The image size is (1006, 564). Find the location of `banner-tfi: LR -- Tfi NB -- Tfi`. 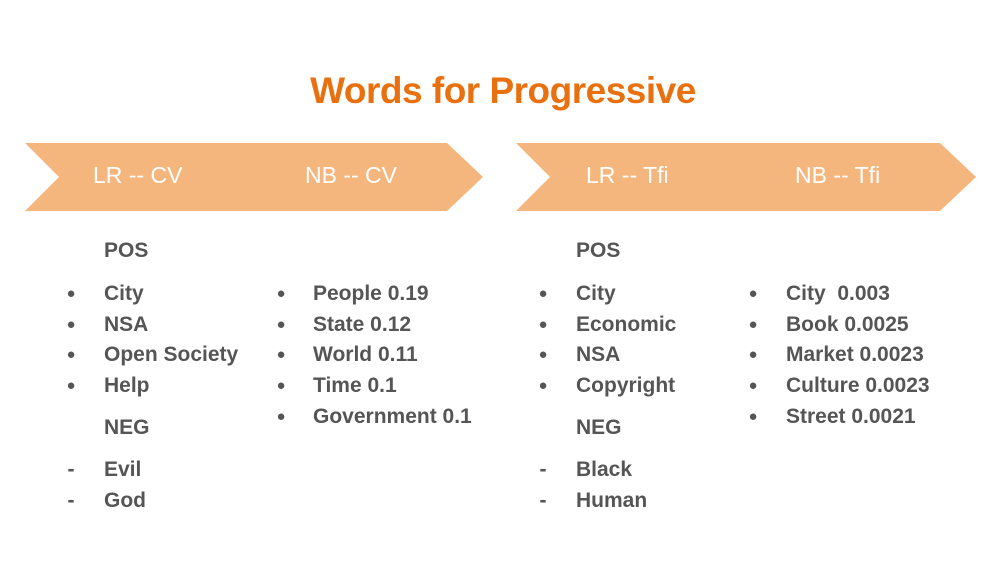

banner-tfi: LR -- Tfi NB -- Tfi is located at coordinates (747, 177).